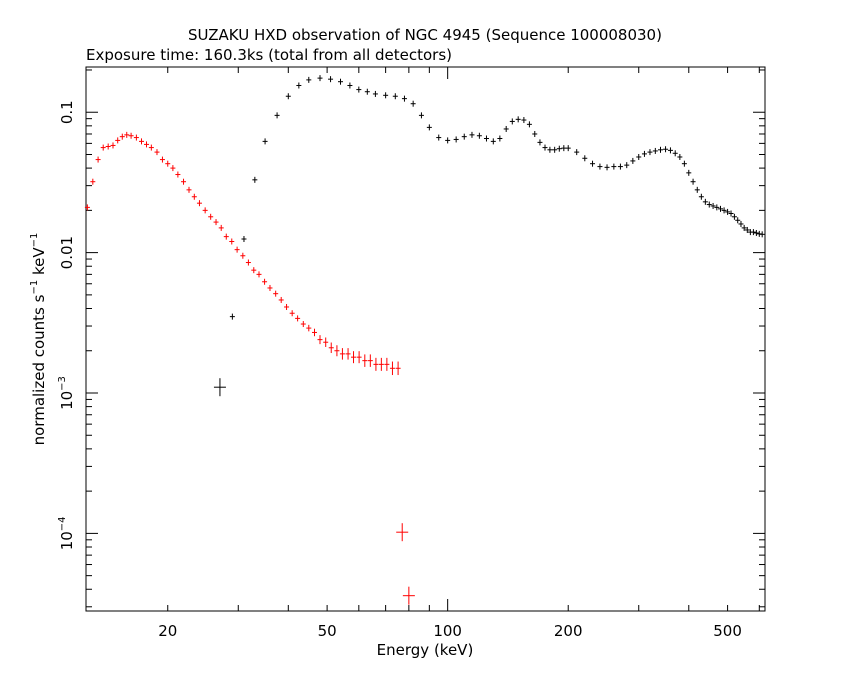 The image size is (850, 680). I want to click on x-tick-label: 200, so click(568, 631).